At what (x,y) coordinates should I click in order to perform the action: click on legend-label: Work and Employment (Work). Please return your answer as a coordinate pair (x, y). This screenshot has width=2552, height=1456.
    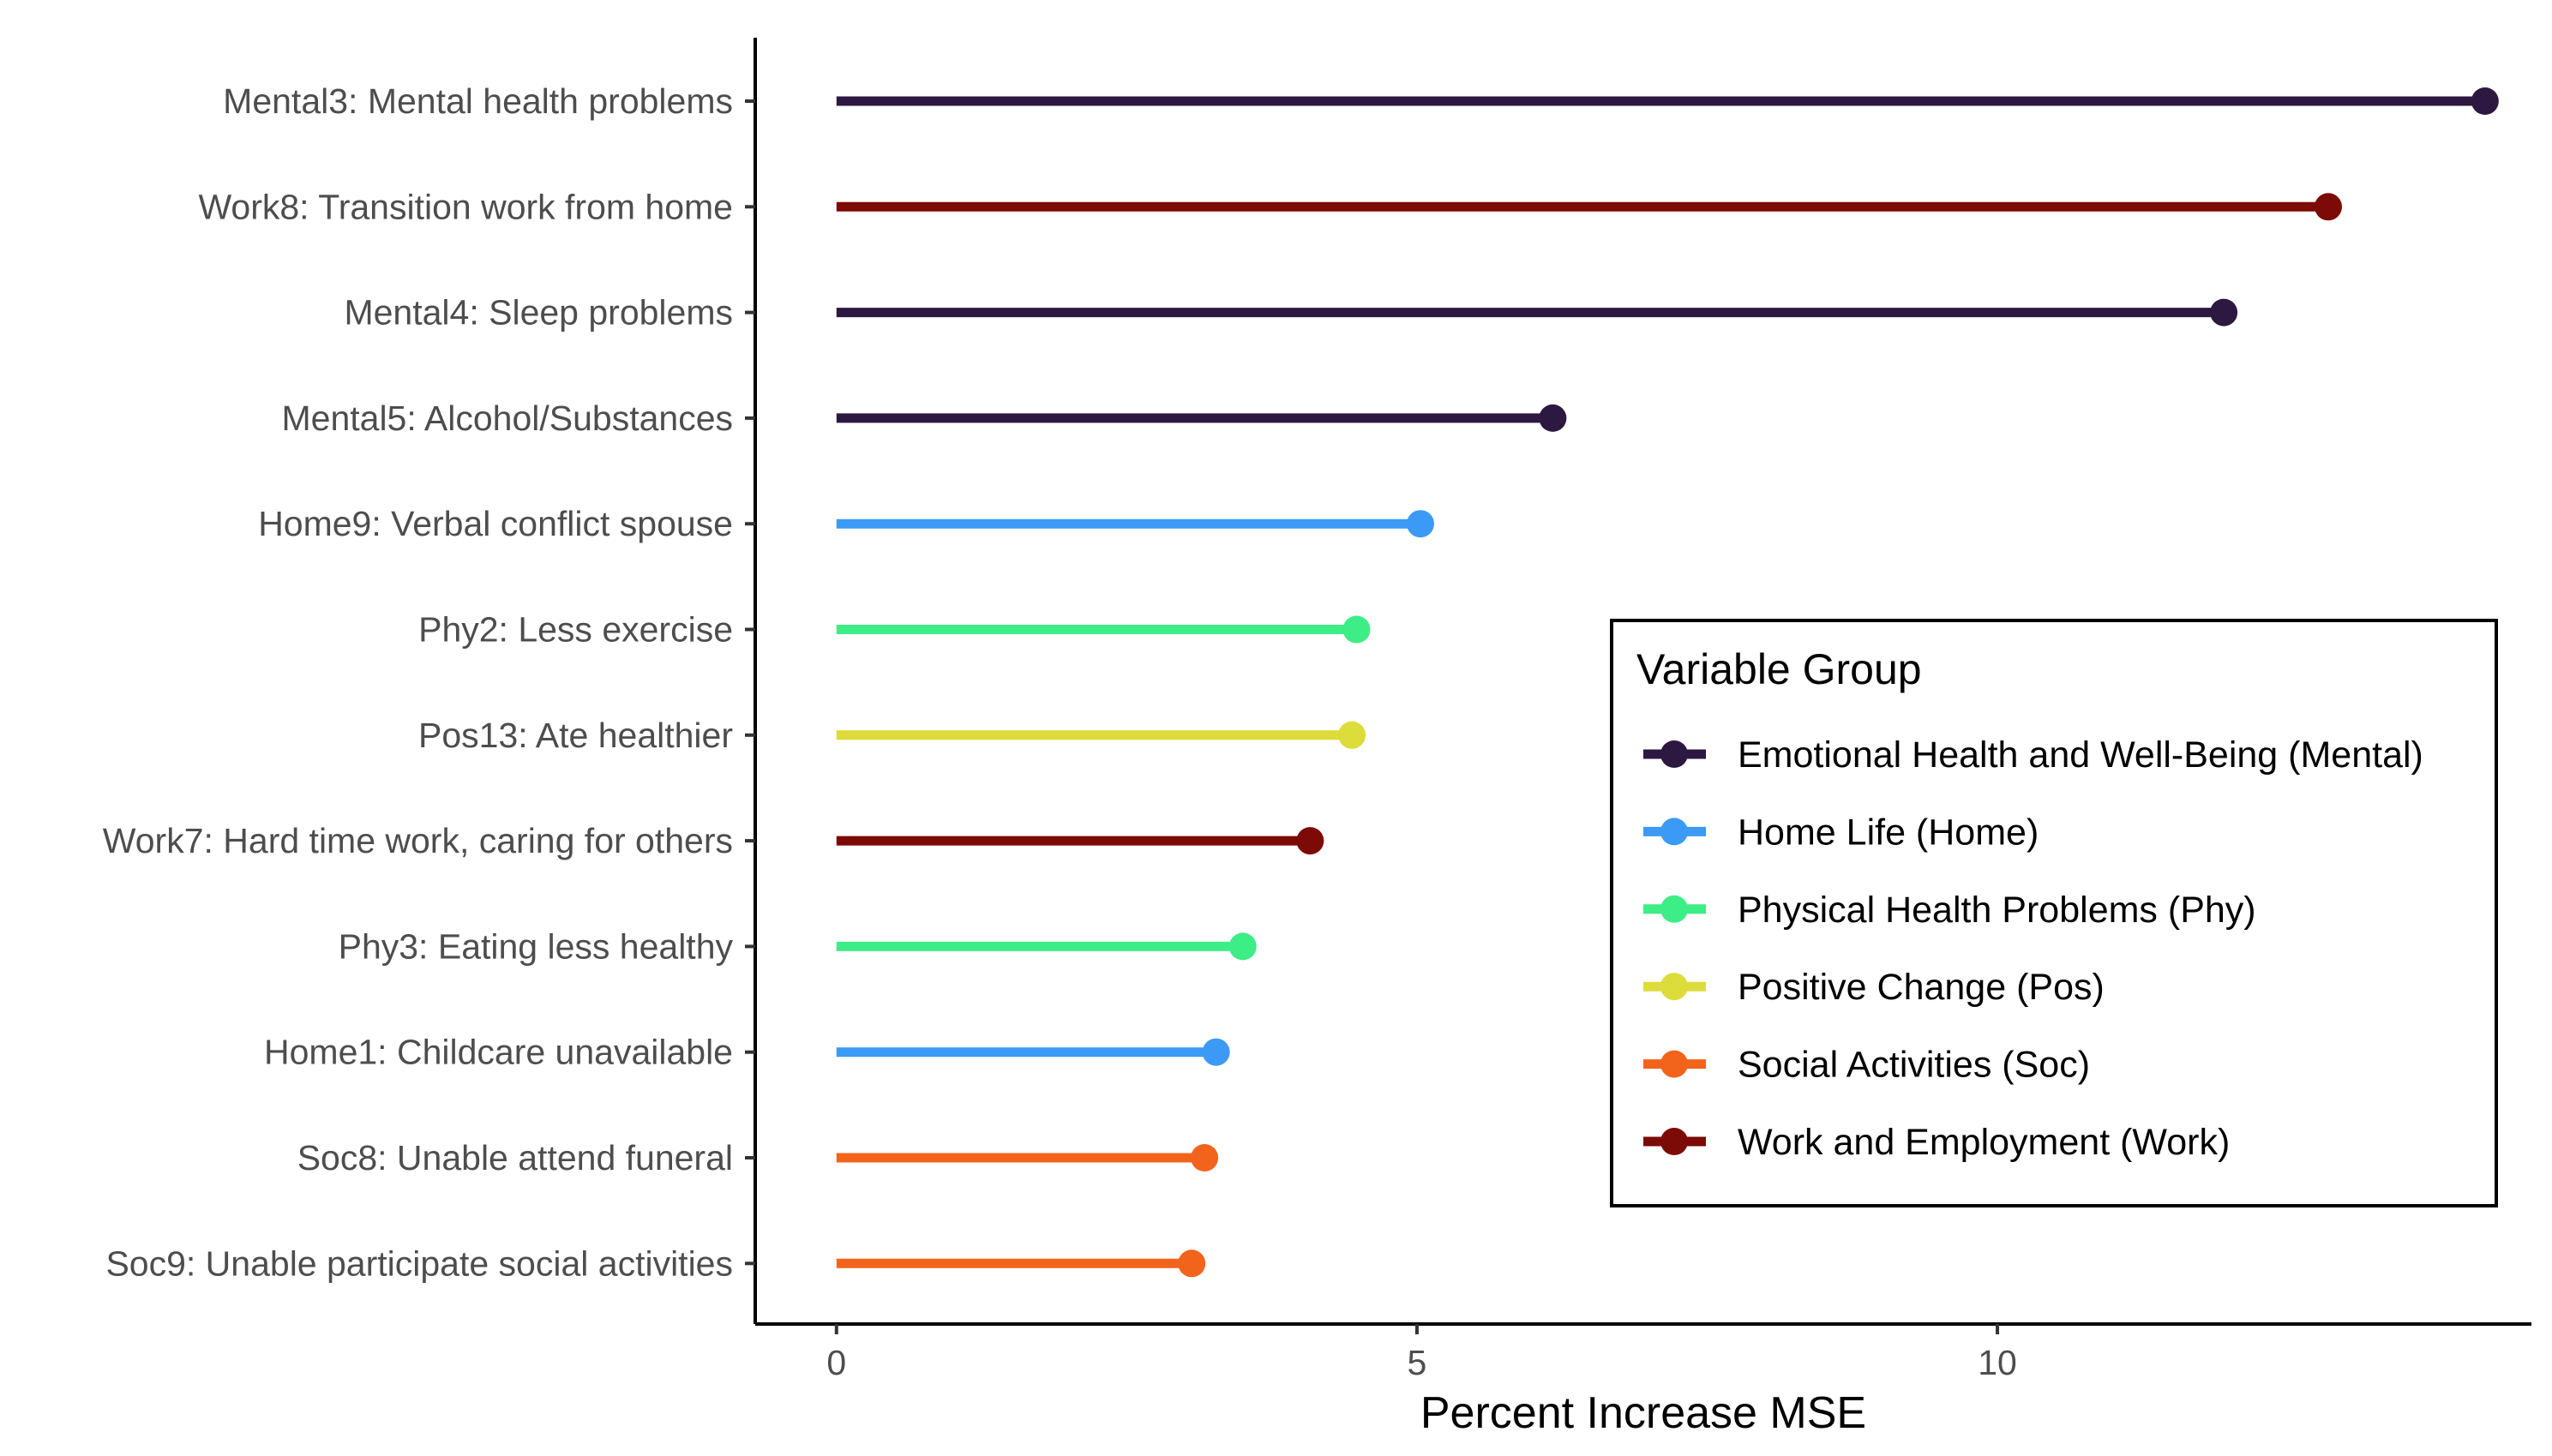
    Looking at the image, I should click on (1984, 1143).